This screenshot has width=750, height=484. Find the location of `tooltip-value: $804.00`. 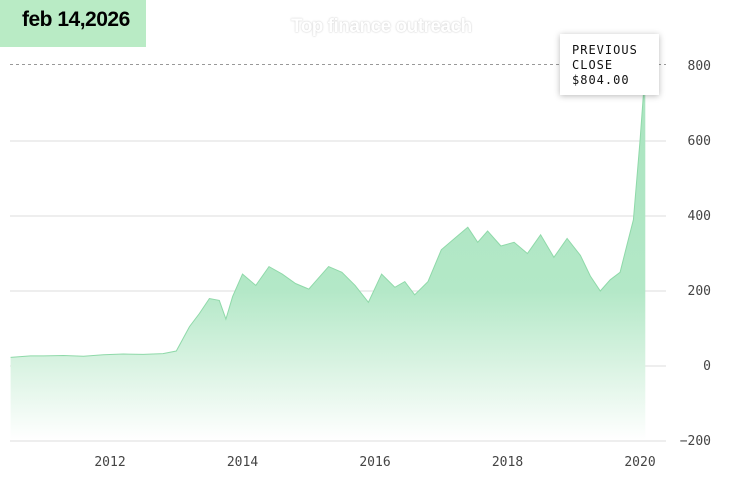

tooltip-value: $804.00 is located at coordinates (601, 80).